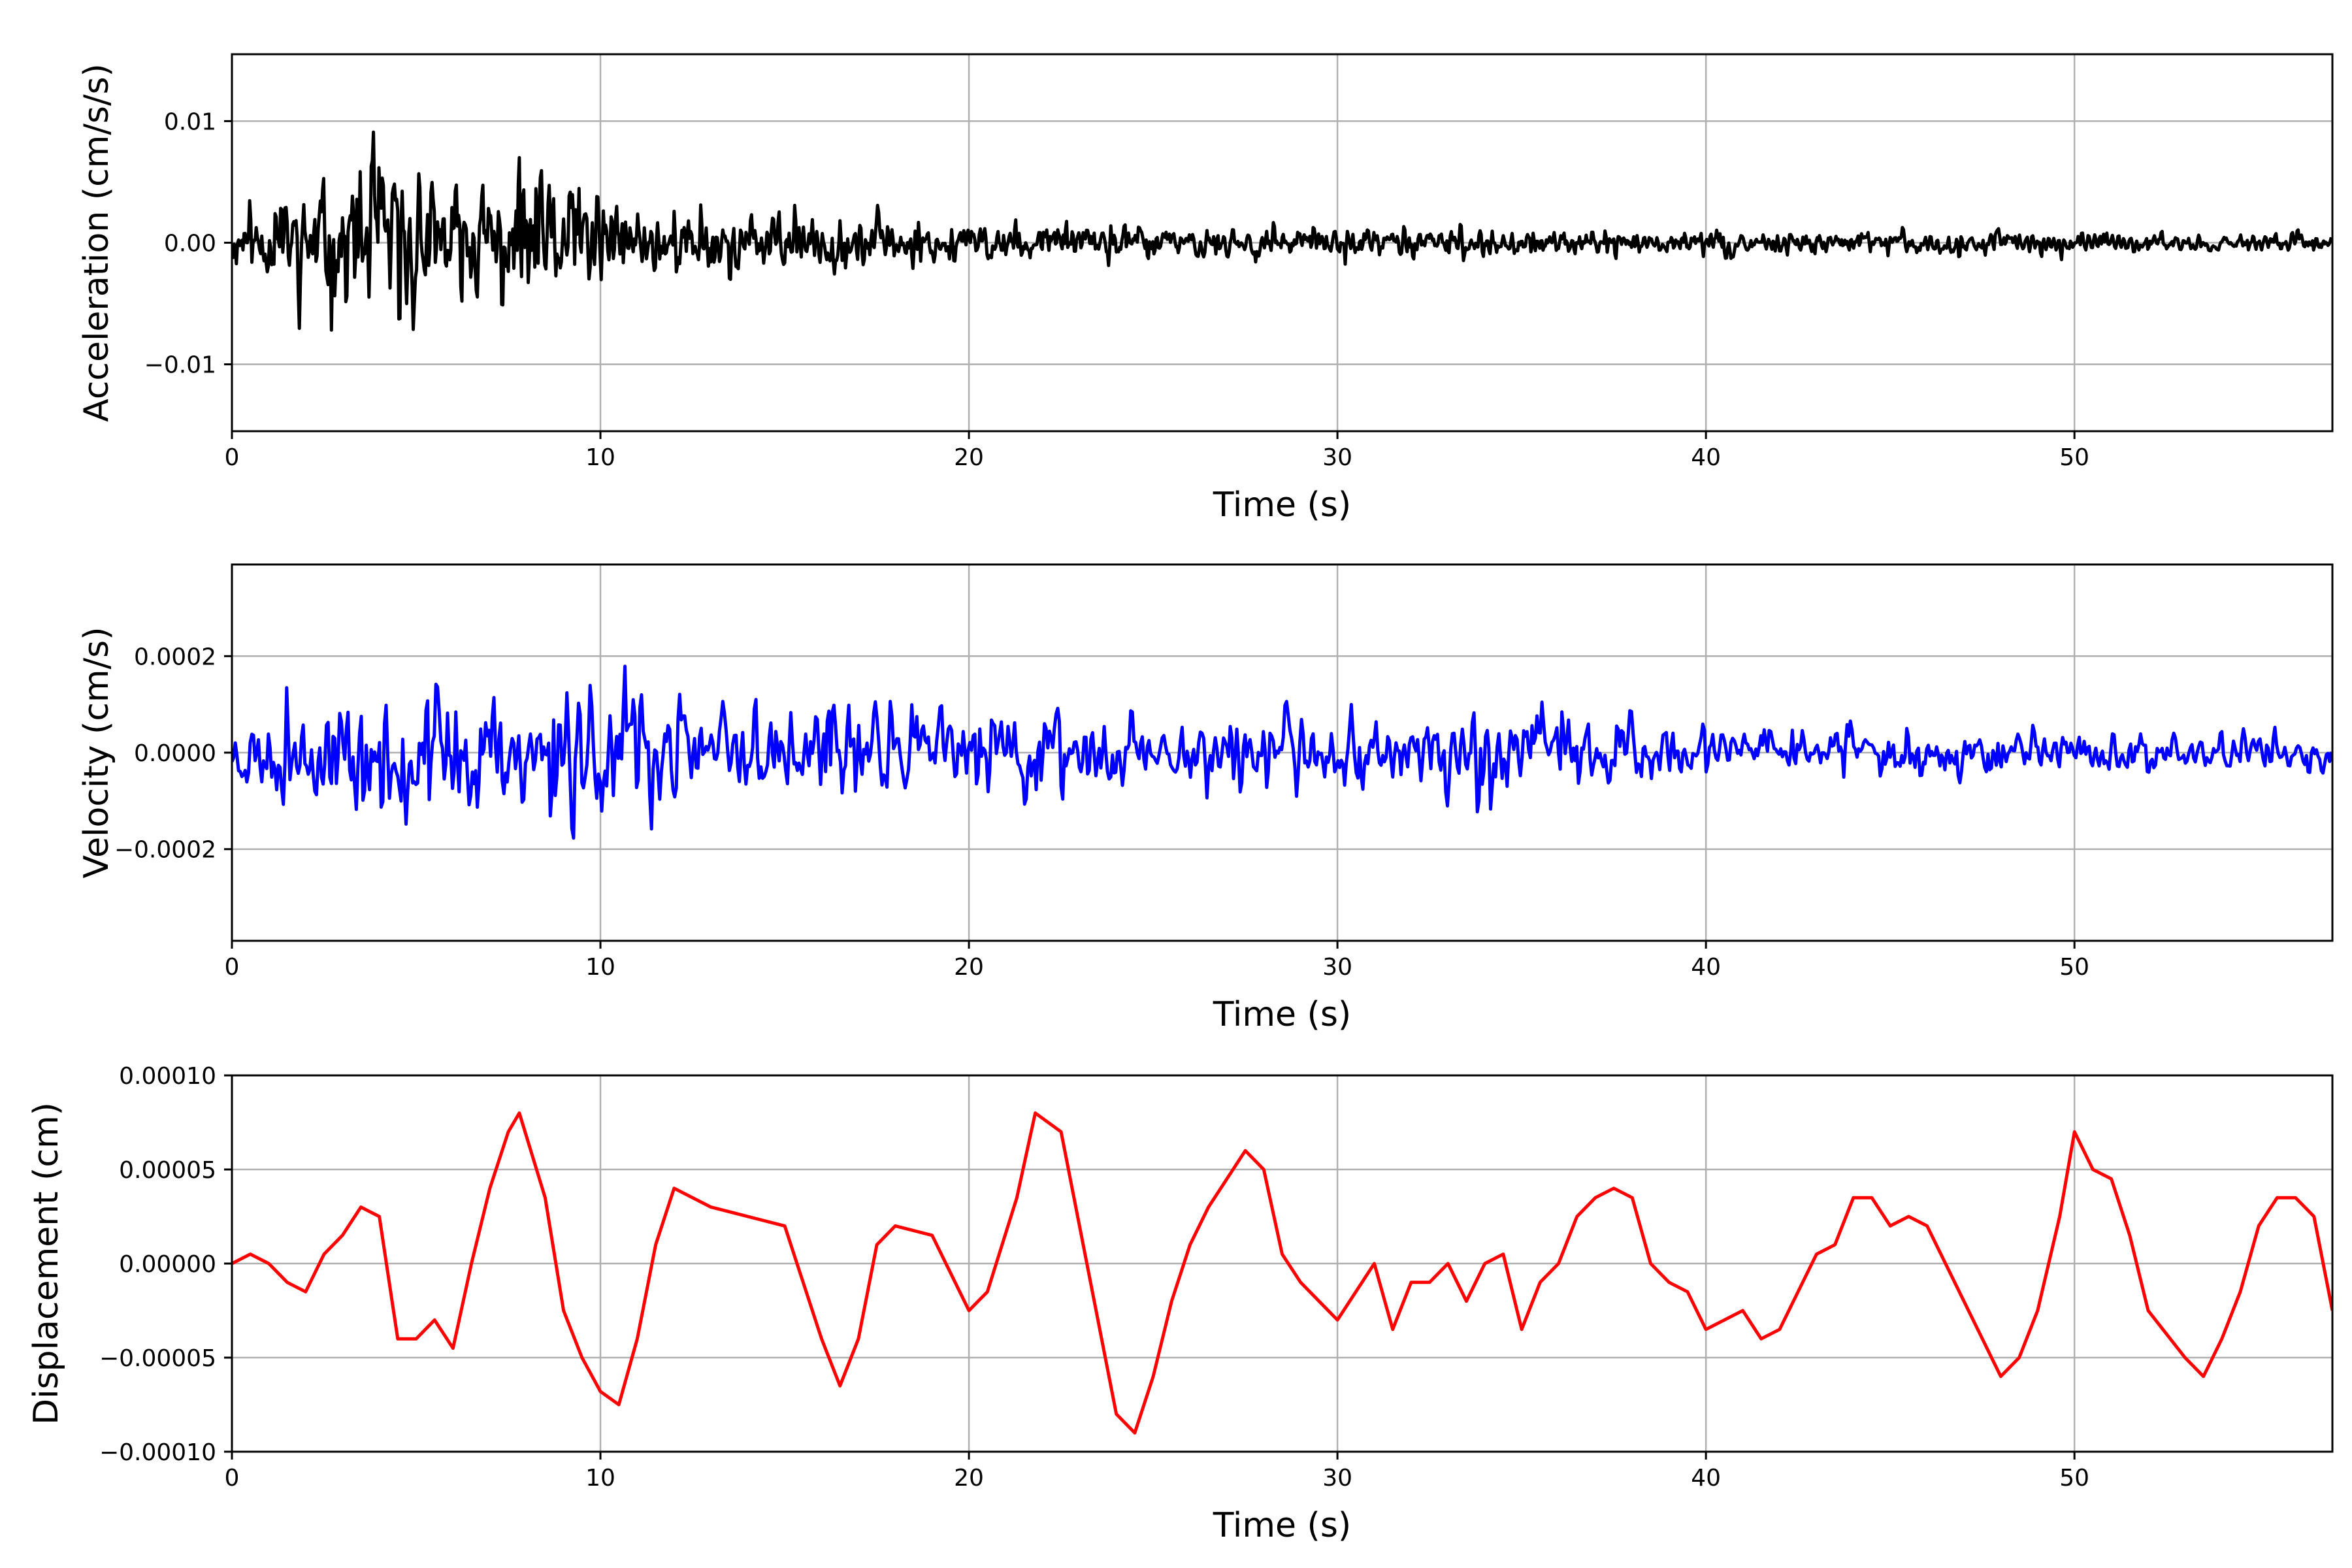  I want to click on acceleration-ytick-label-0: −0.01, so click(180, 365).